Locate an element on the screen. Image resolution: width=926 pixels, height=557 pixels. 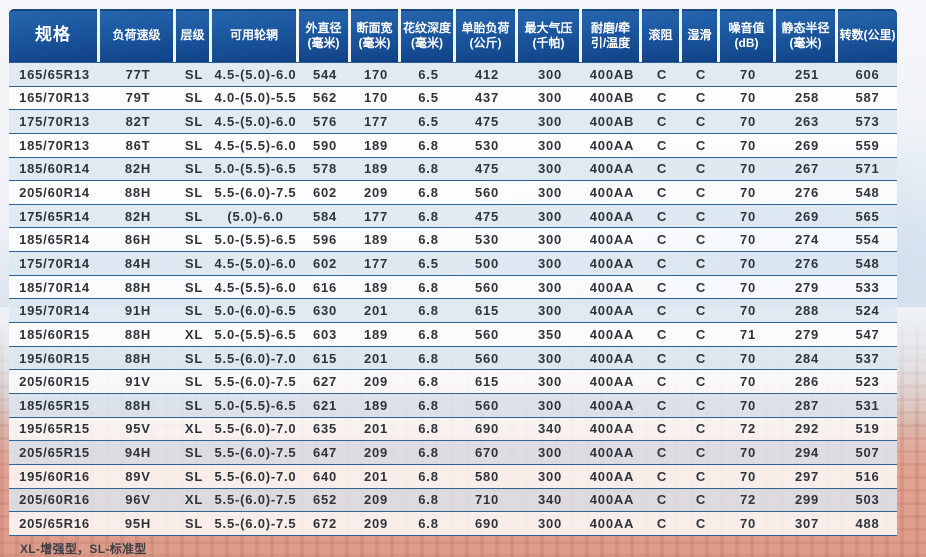
table-cell: 177 is located at coordinates (376, 122).